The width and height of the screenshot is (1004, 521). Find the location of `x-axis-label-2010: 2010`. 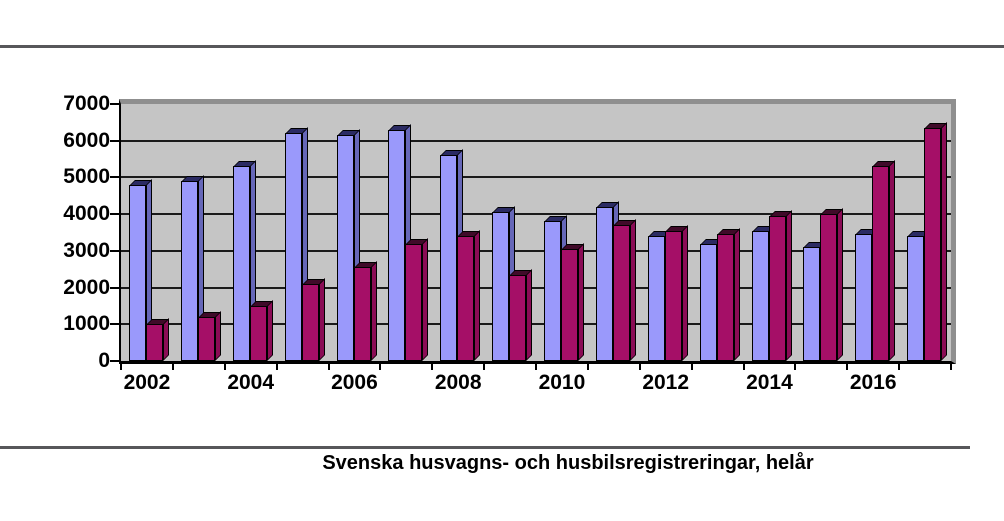

x-axis-label-2010: 2010 is located at coordinates (562, 382).